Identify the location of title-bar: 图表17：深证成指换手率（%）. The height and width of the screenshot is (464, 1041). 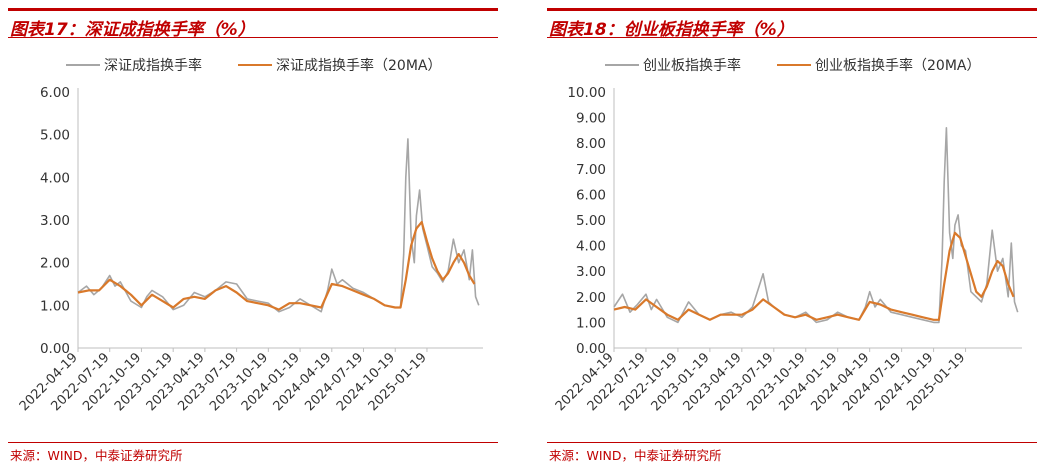
(253, 24).